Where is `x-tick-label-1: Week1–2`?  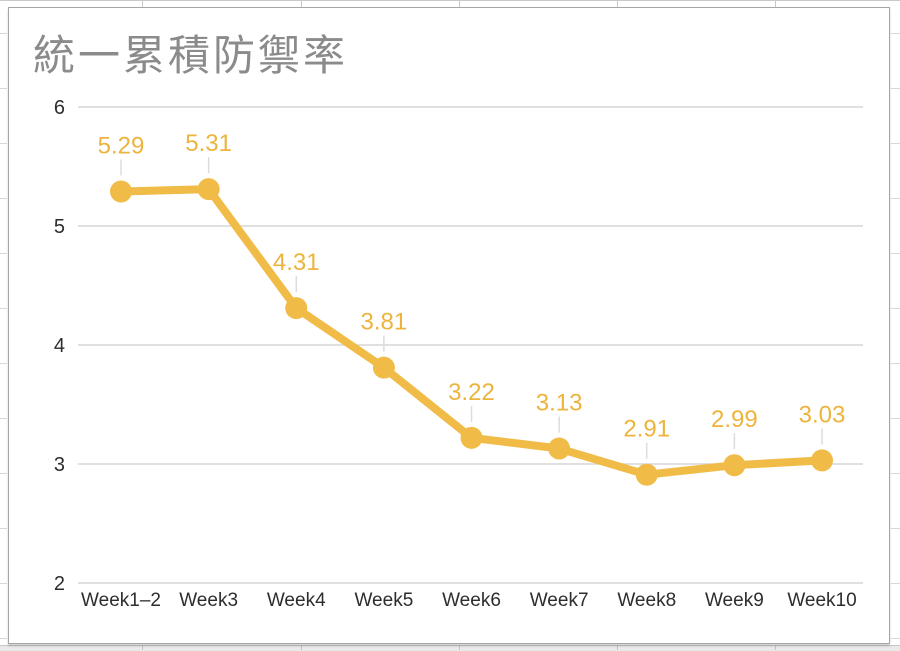
x-tick-label-1: Week1–2 is located at coordinates (121, 600).